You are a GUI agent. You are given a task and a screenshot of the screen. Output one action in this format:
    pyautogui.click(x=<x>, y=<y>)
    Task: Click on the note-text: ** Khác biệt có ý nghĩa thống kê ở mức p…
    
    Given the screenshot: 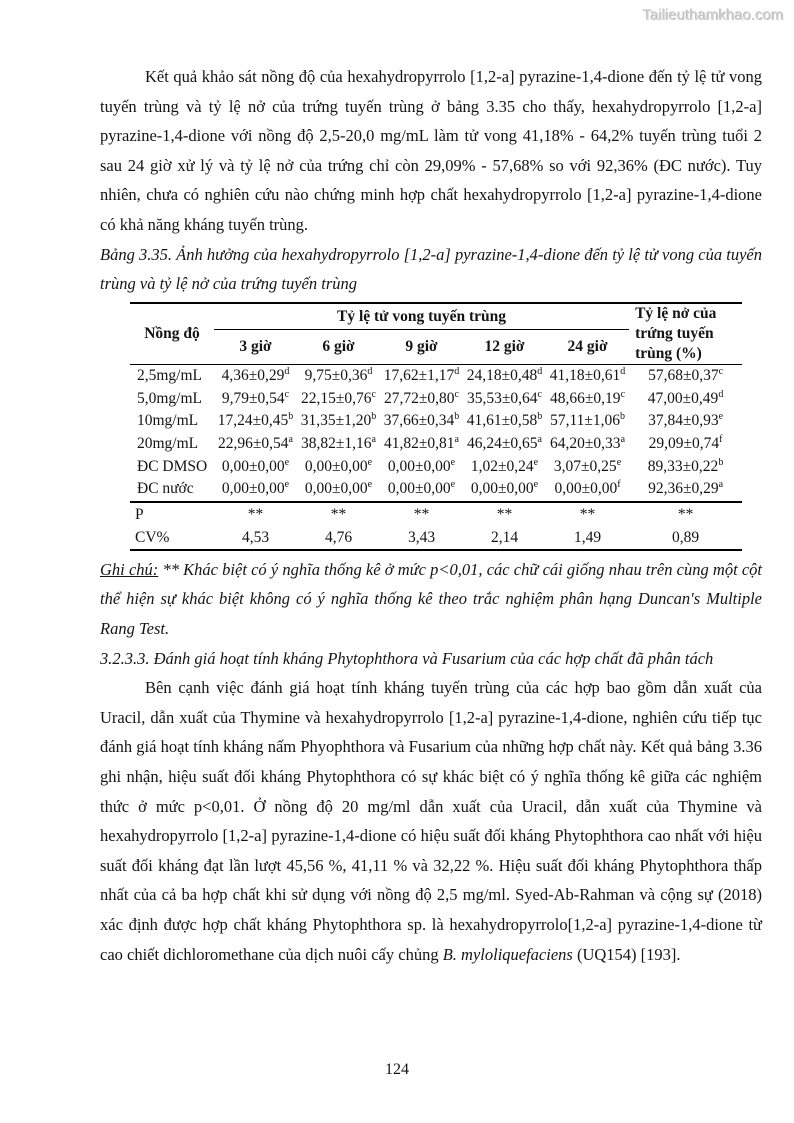 What is the action you would take?
    pyautogui.click(x=431, y=598)
    